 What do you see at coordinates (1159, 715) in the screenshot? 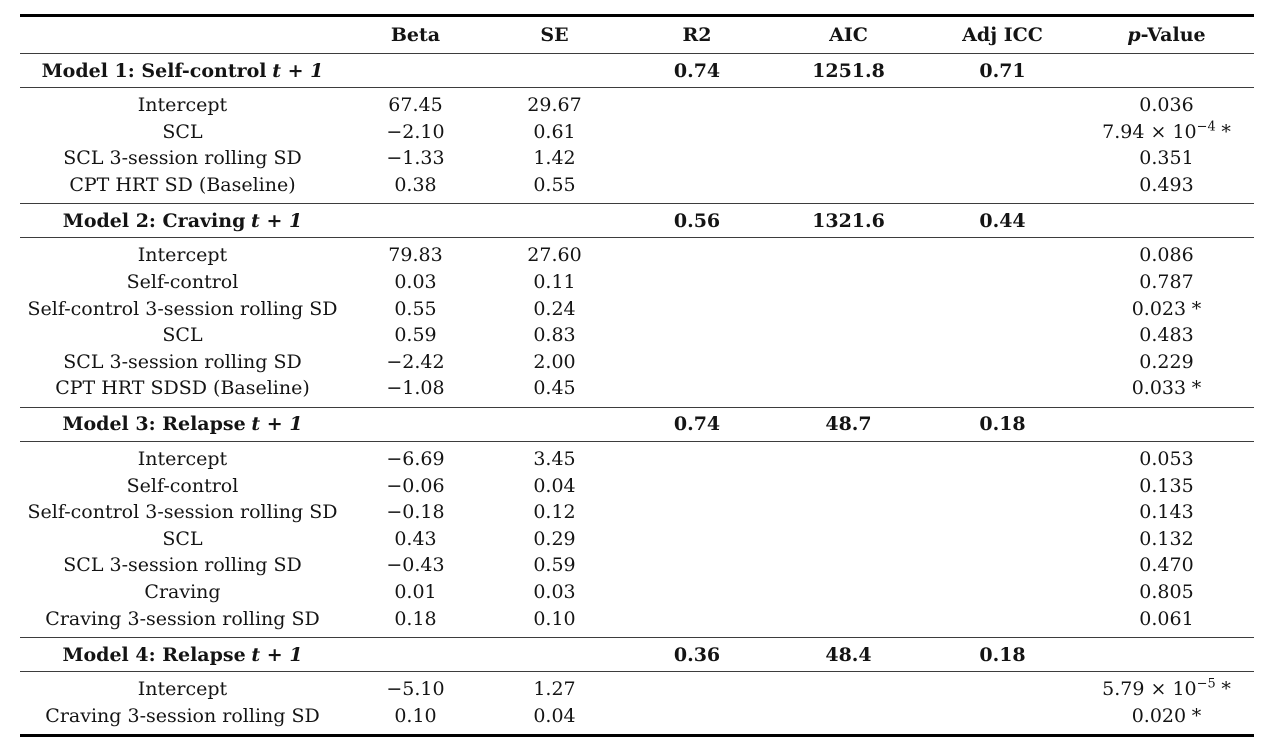
I see `p-value: 0.020` at bounding box center [1159, 715].